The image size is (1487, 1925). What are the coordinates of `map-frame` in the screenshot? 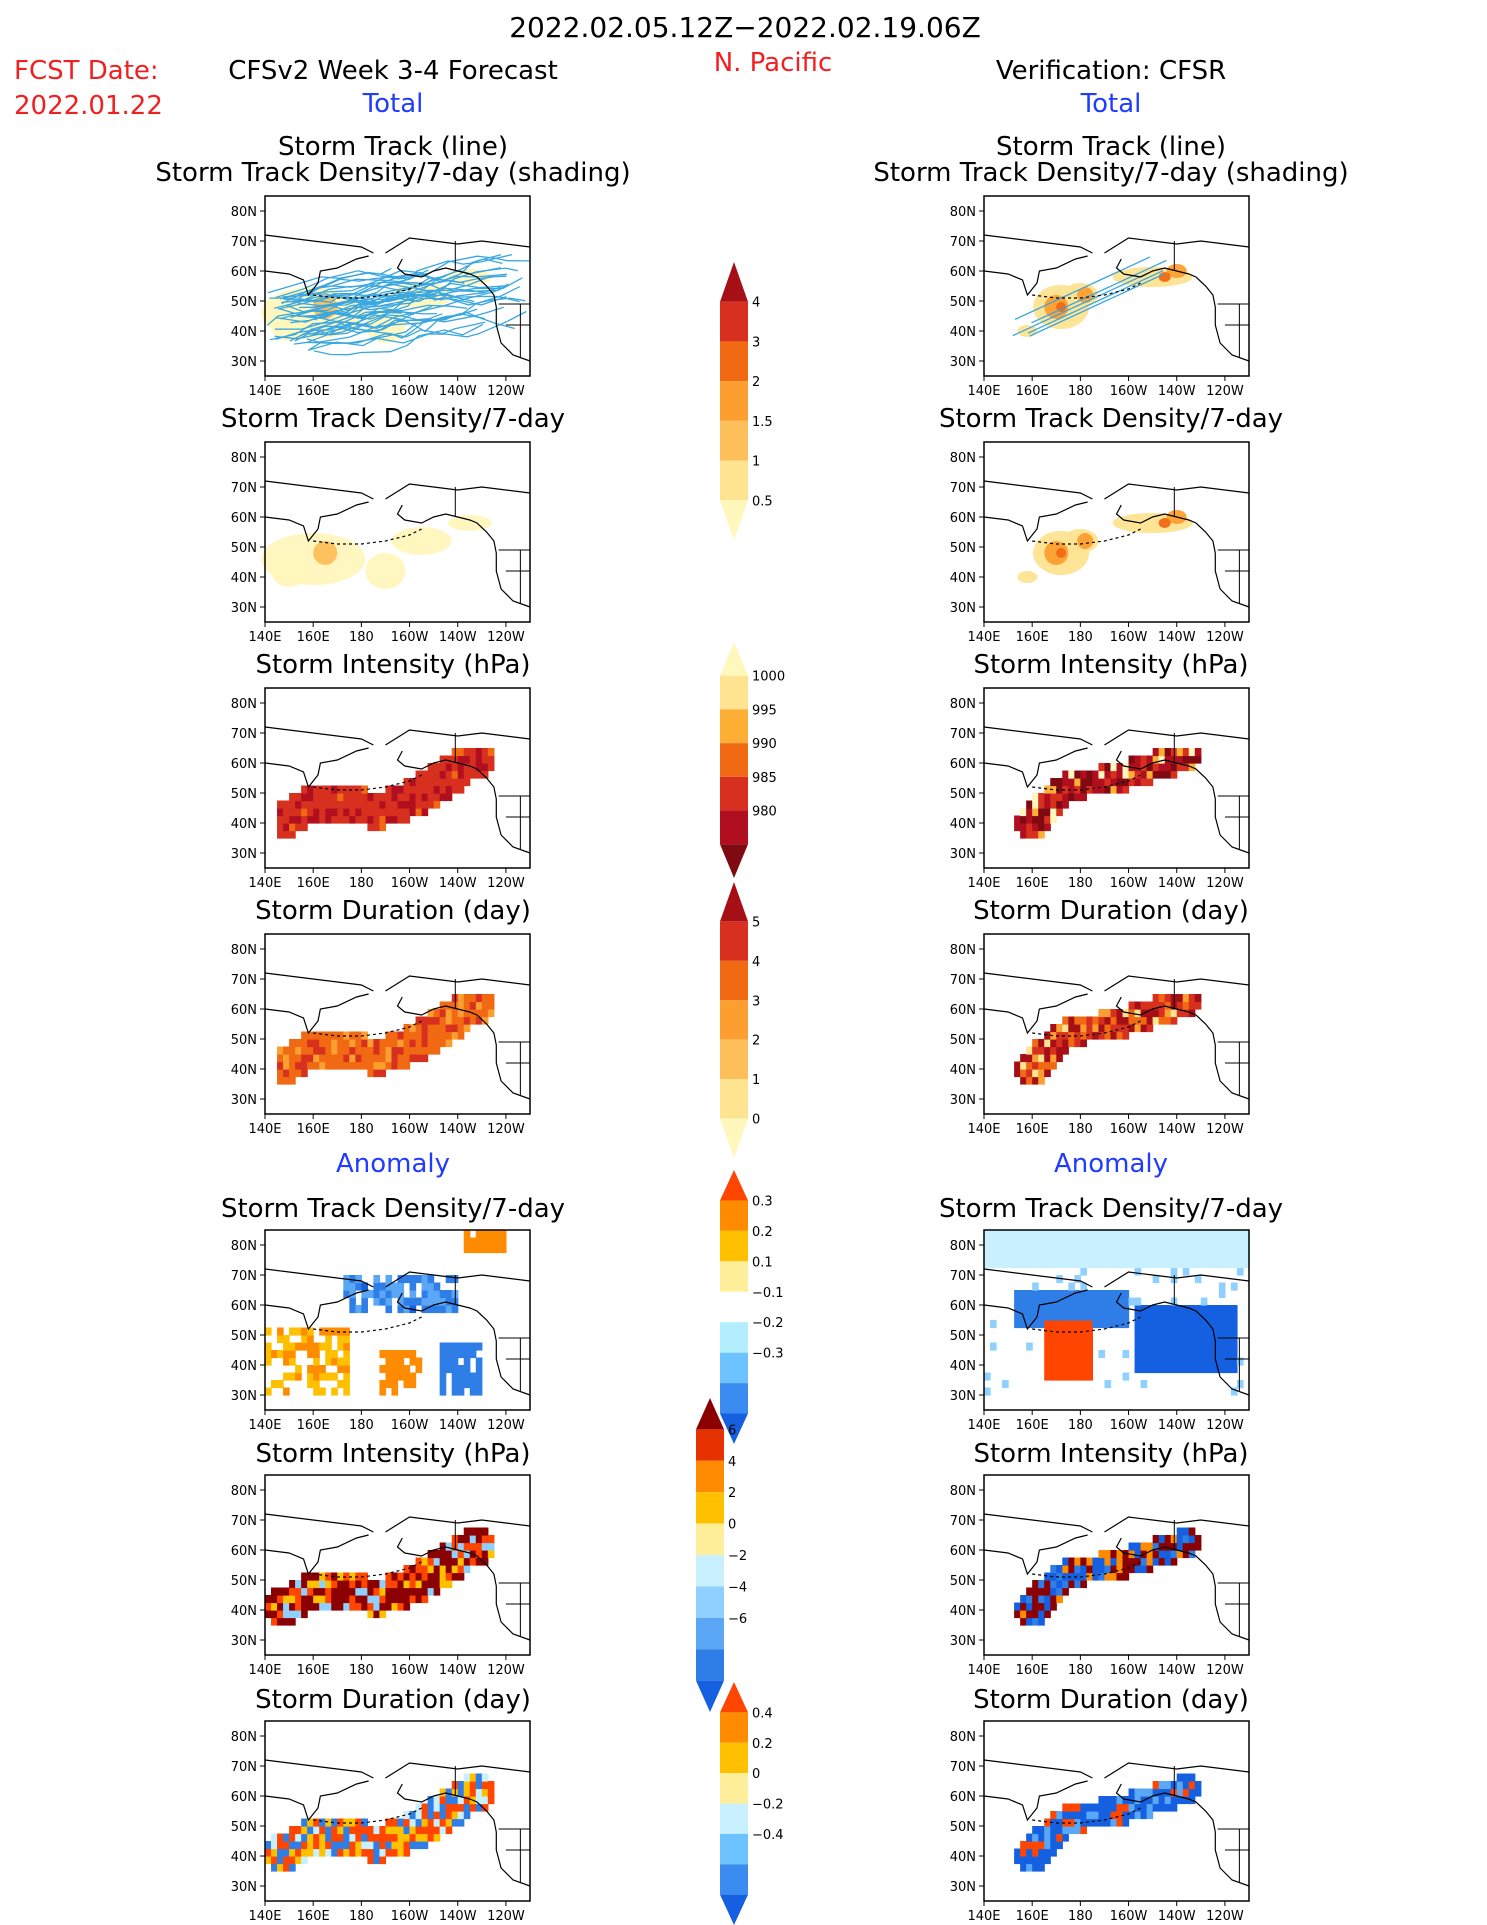 It's located at (397, 1565).